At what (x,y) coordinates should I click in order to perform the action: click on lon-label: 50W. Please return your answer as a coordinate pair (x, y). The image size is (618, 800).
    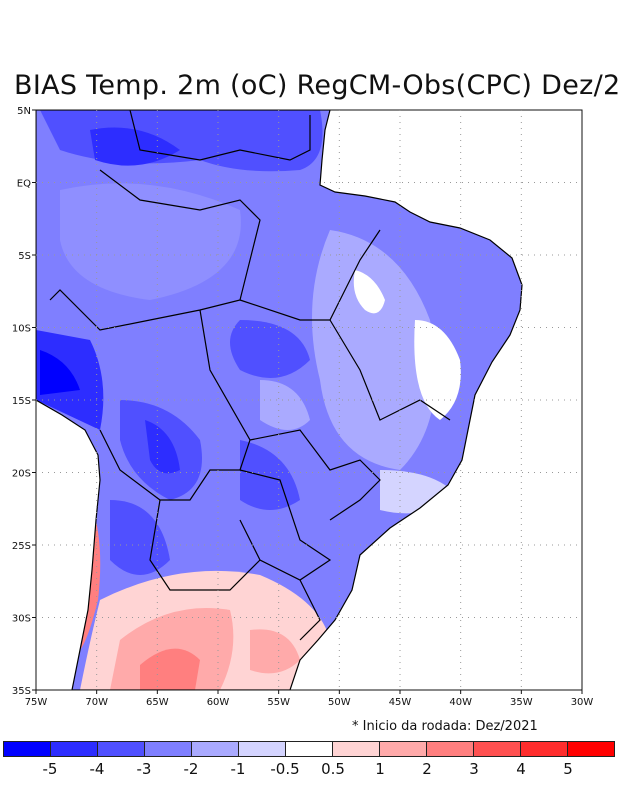
    Looking at the image, I should click on (339, 702).